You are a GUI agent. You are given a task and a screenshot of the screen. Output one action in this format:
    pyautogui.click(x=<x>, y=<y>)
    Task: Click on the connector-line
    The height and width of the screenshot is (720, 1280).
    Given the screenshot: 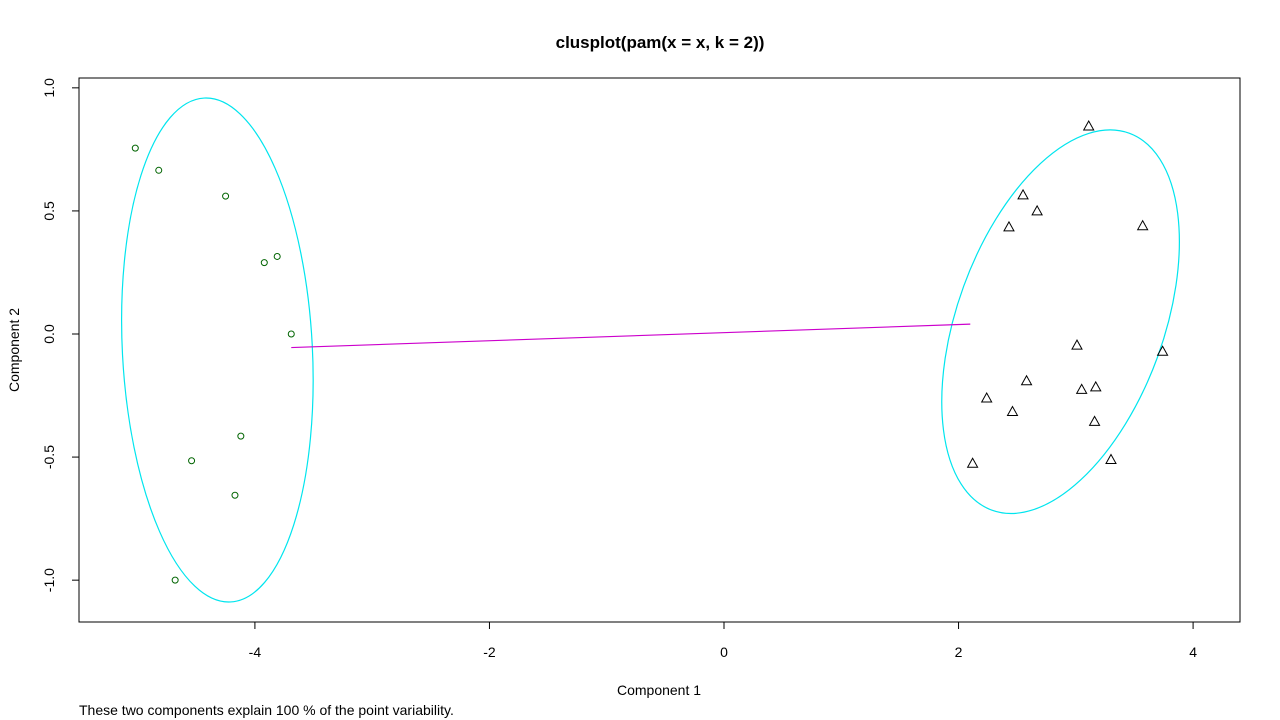 What is the action you would take?
    pyautogui.click(x=631, y=336)
    